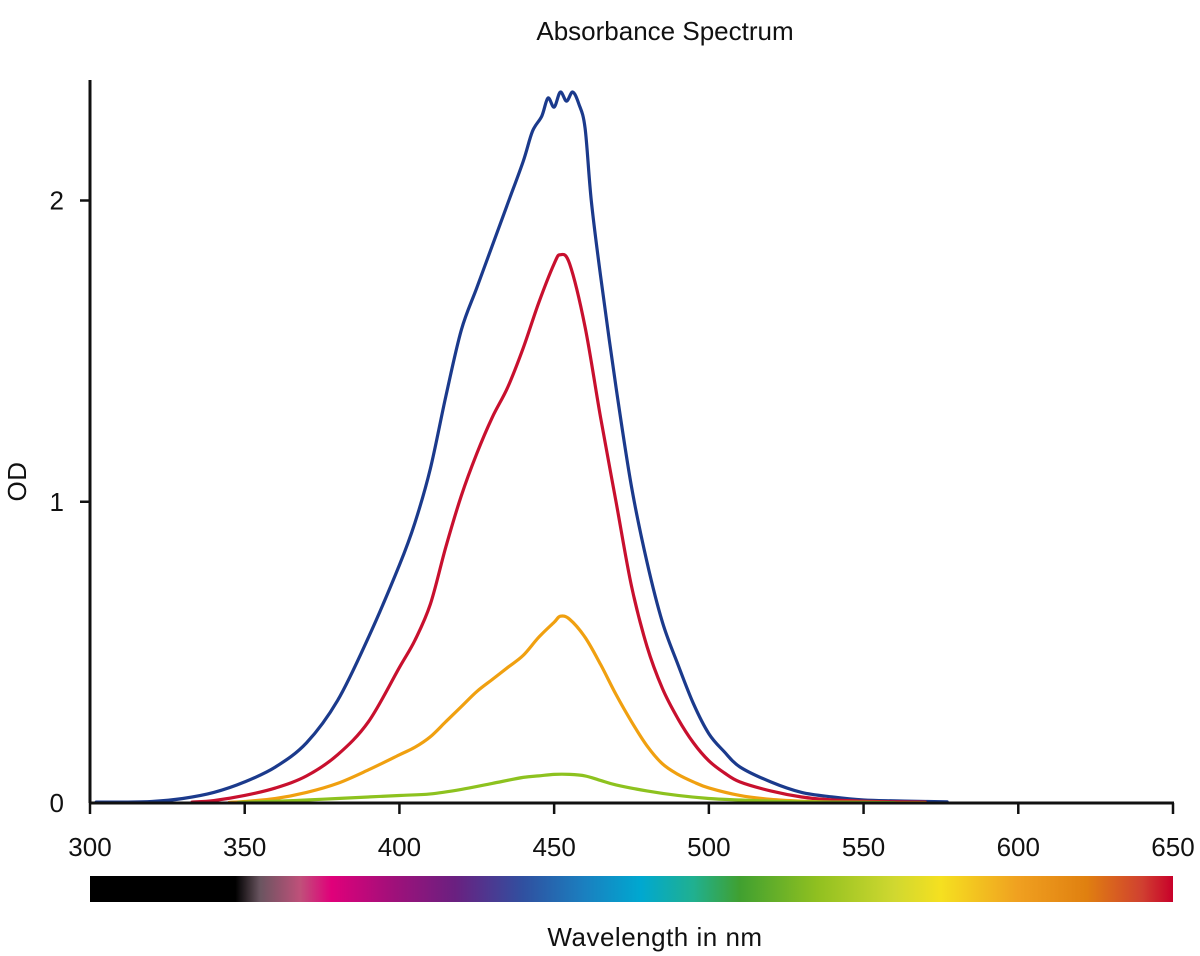  What do you see at coordinates (553, 847) in the screenshot?
I see `x-tick-label: 450` at bounding box center [553, 847].